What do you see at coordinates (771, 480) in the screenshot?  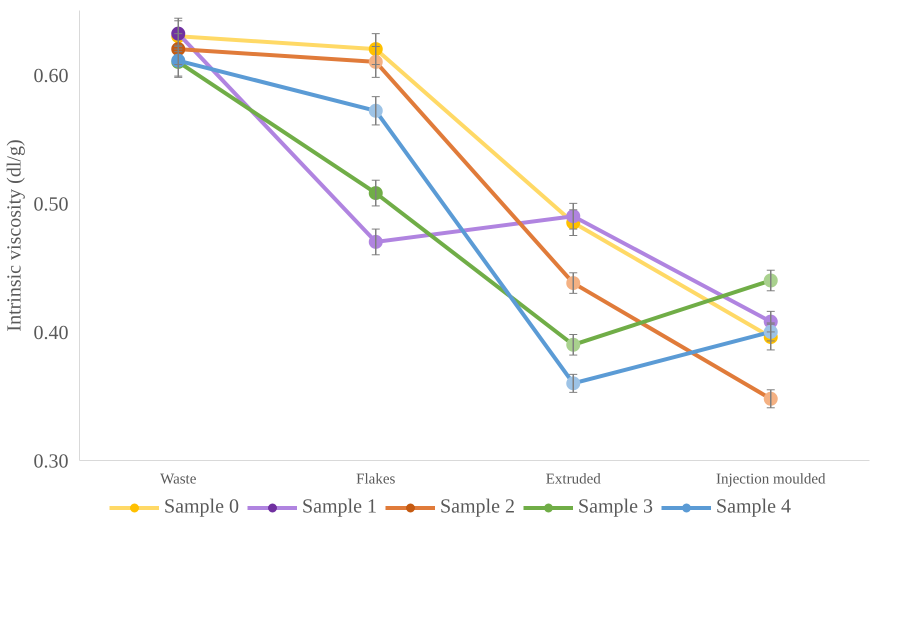 I see `x-tick-label: Injection moulded` at bounding box center [771, 480].